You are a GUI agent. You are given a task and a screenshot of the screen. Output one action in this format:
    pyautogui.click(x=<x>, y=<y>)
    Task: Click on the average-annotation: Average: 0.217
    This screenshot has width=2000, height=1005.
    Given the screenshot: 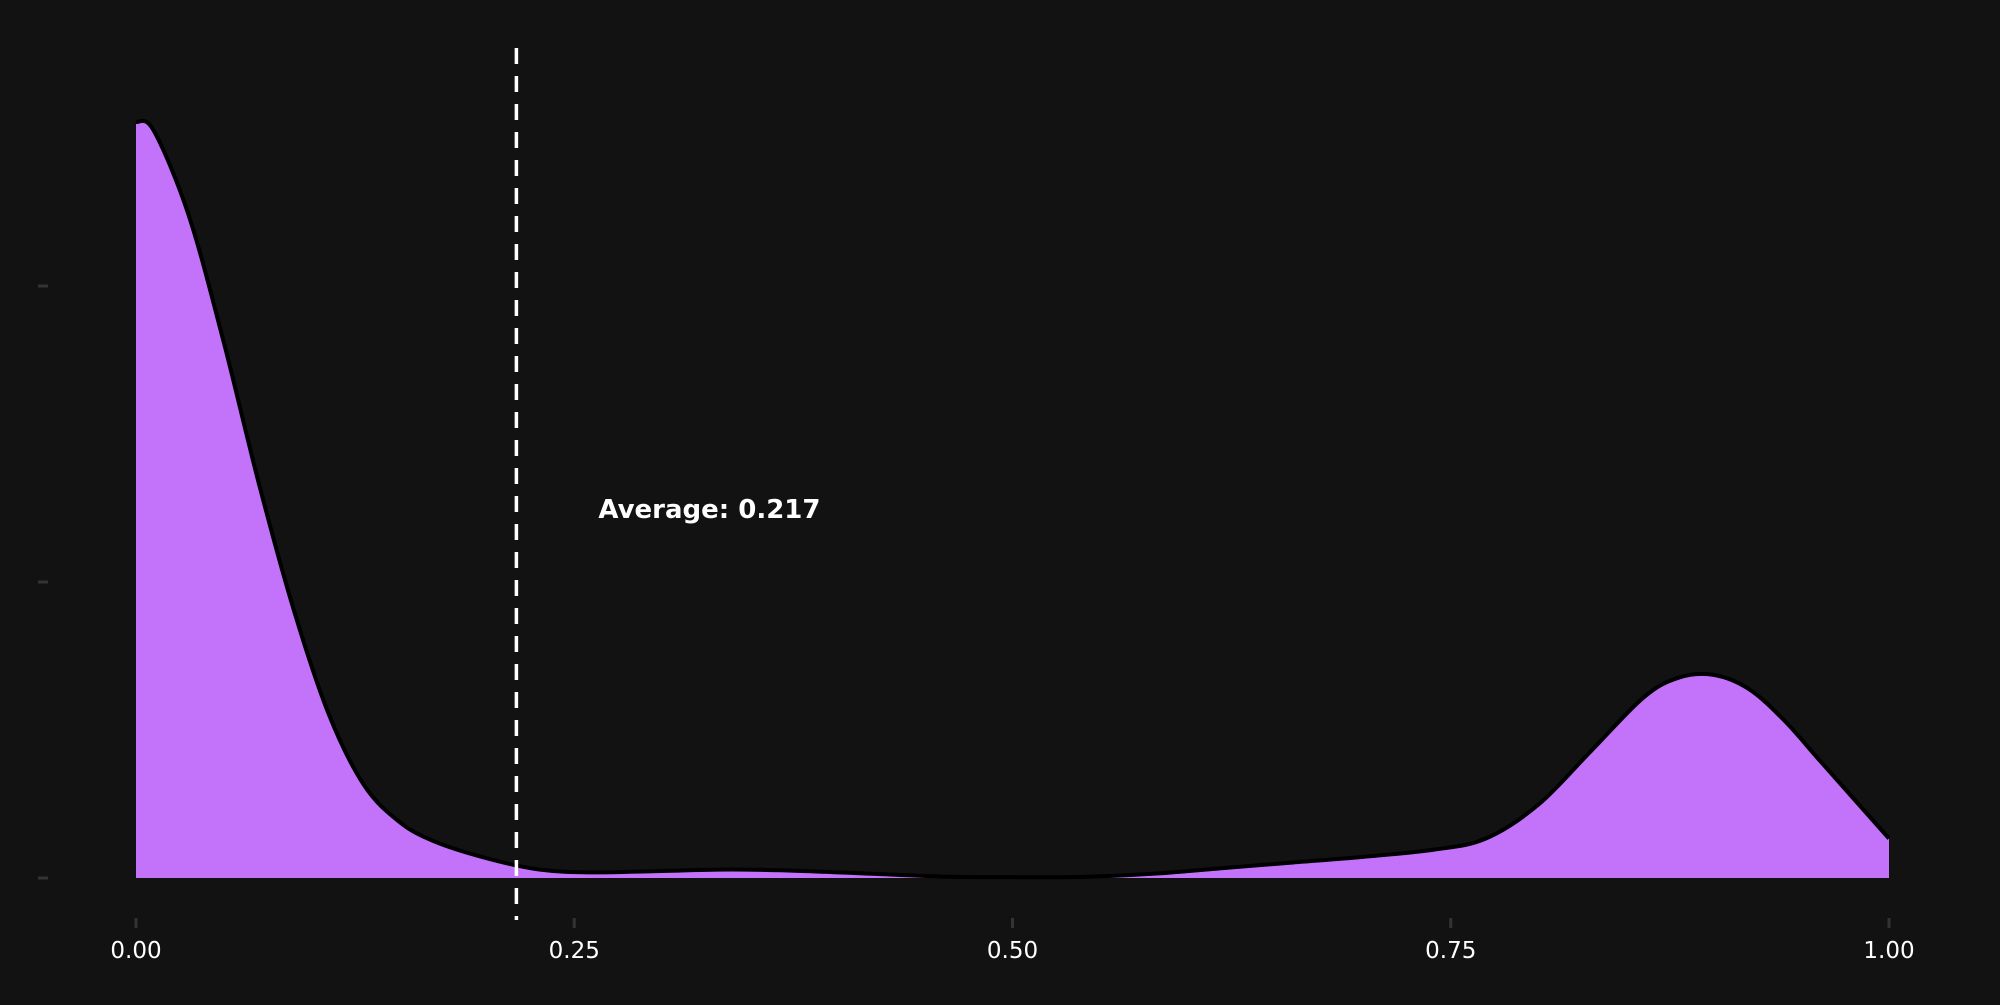 What is the action you would take?
    pyautogui.click(x=709, y=510)
    